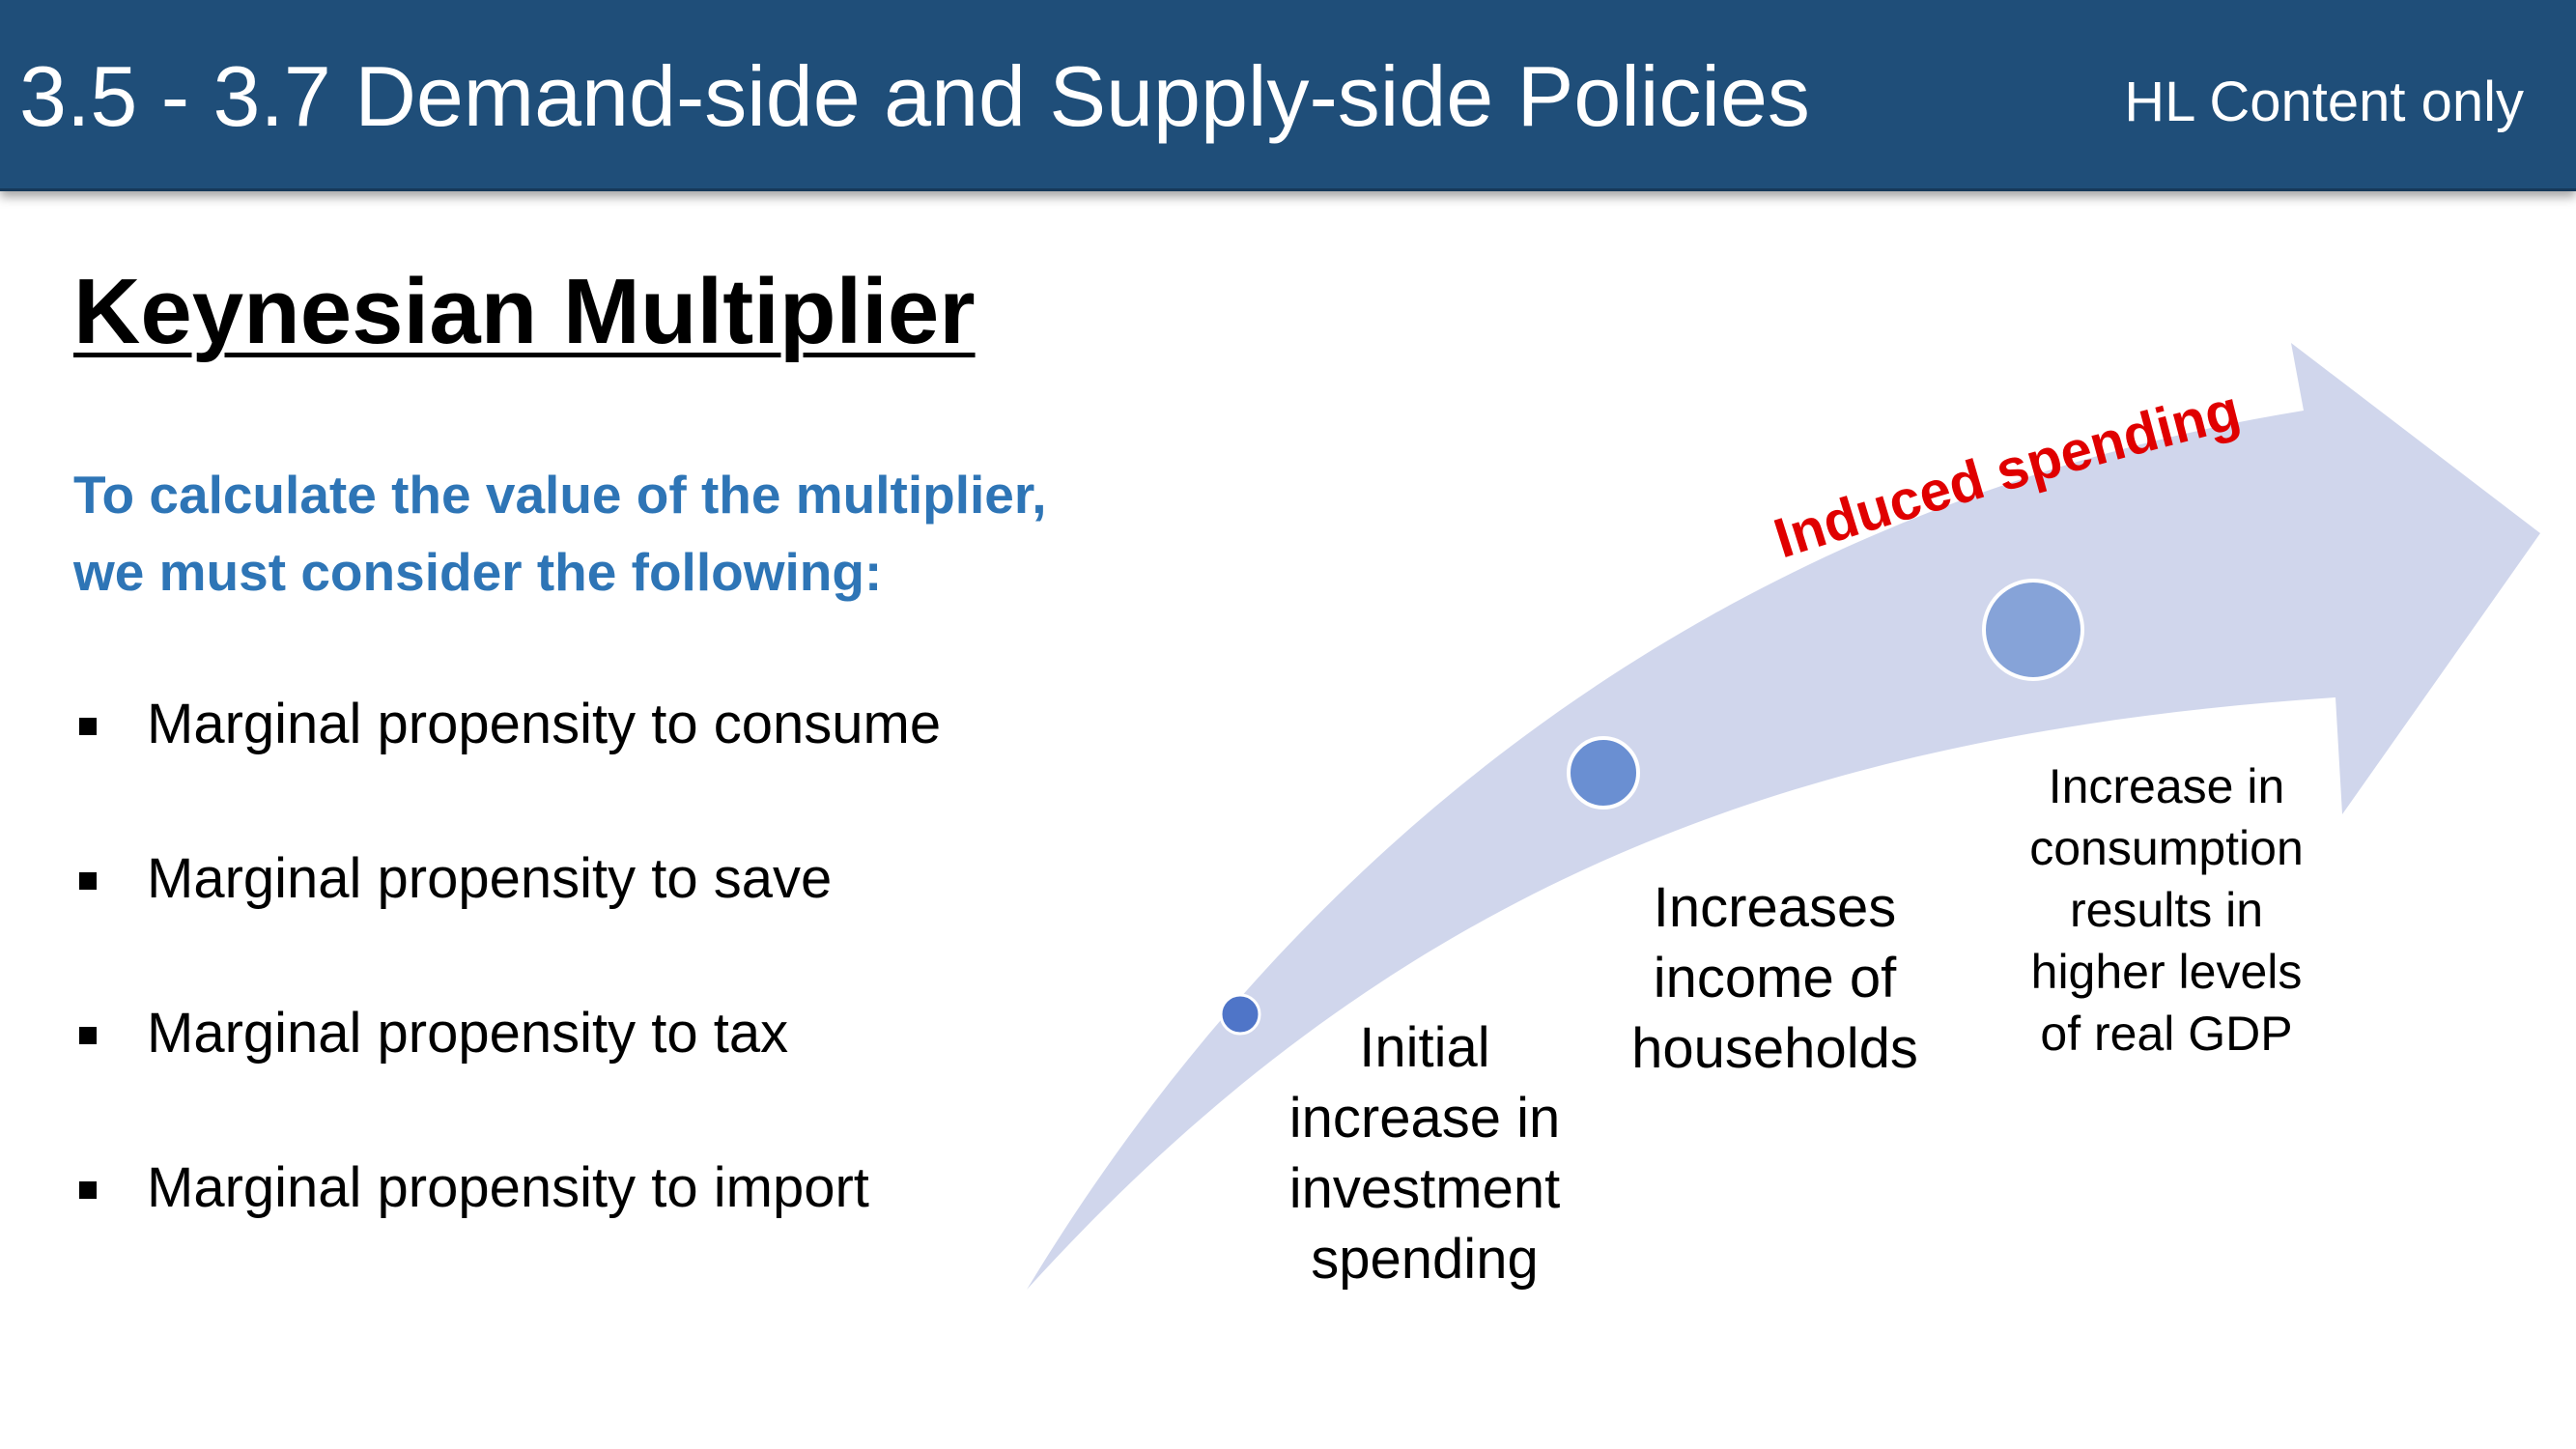 The image size is (2576, 1449). What do you see at coordinates (478, 572) in the screenshot?
I see `intro-line-2: we must consider the following:` at bounding box center [478, 572].